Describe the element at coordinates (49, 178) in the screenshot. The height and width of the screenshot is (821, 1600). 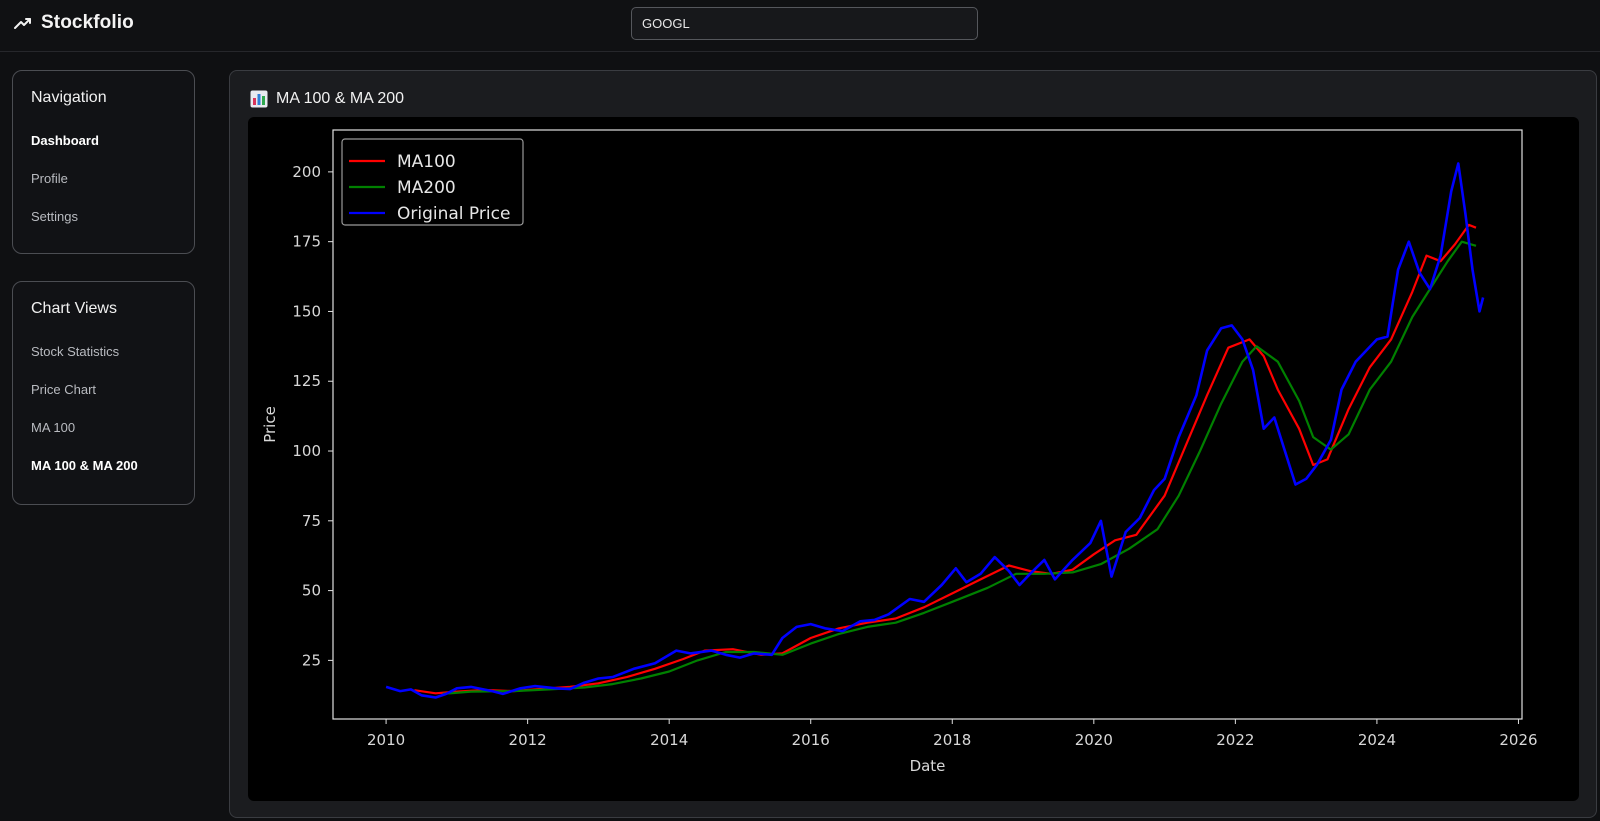
I see `nav-item-profile: Profile` at that location.